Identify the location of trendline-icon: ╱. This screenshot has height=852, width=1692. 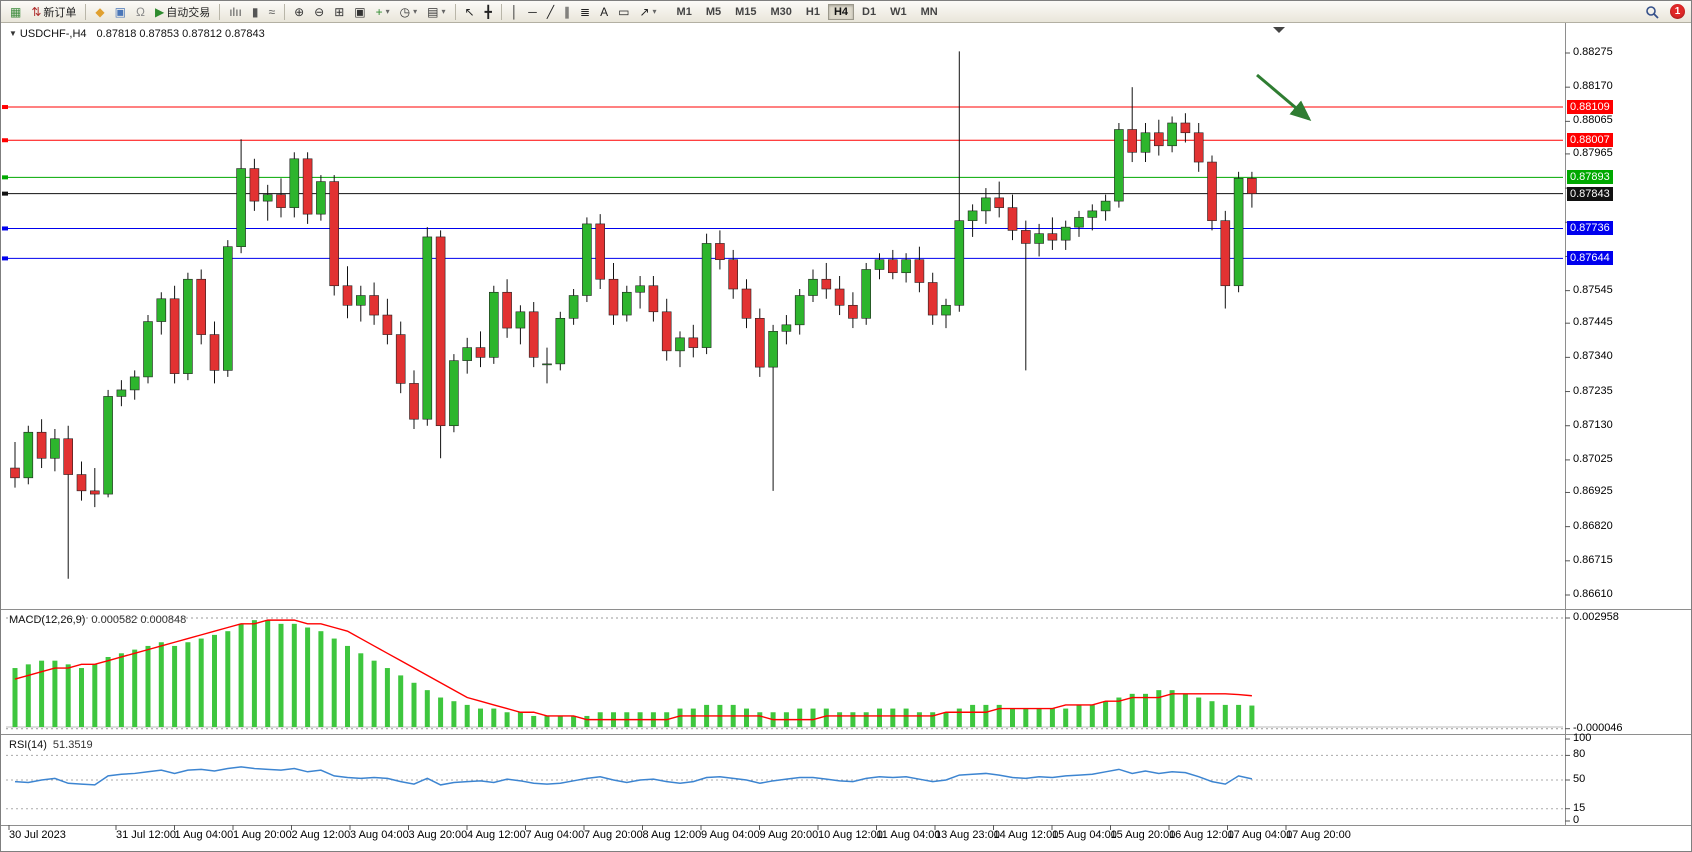
(550, 11).